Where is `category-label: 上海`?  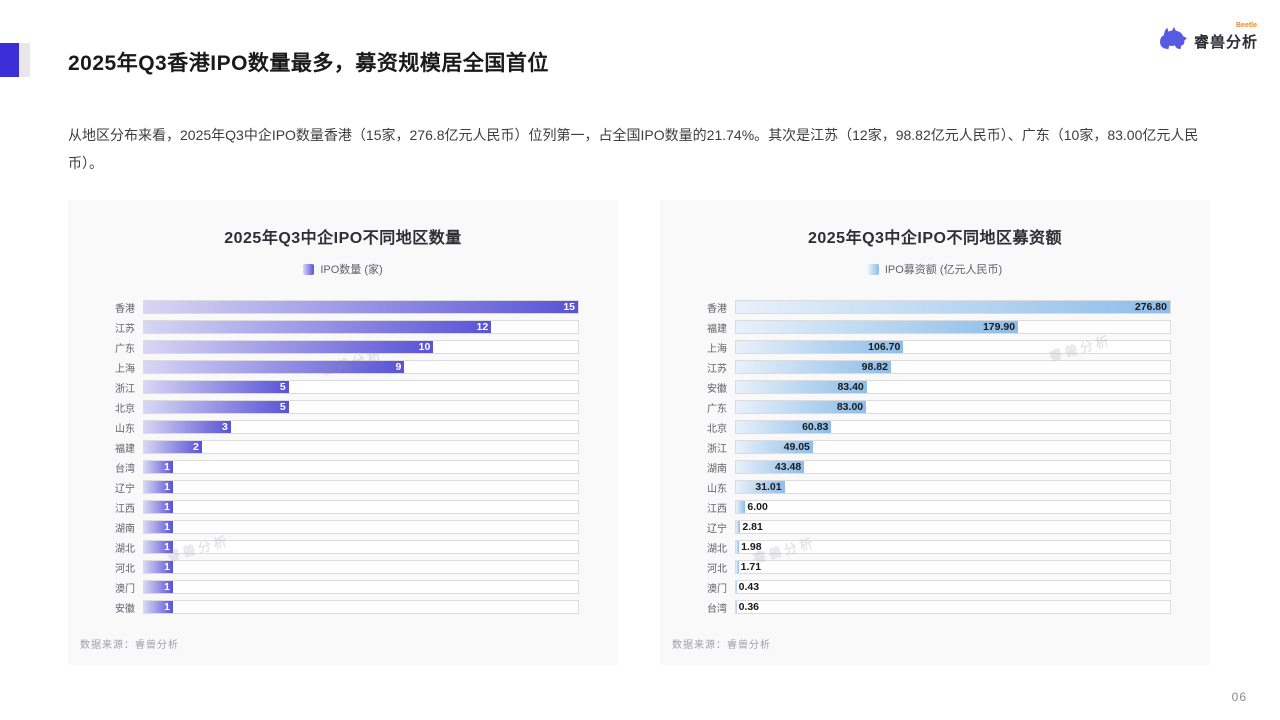
category-label: 上海 is located at coordinates (717, 349).